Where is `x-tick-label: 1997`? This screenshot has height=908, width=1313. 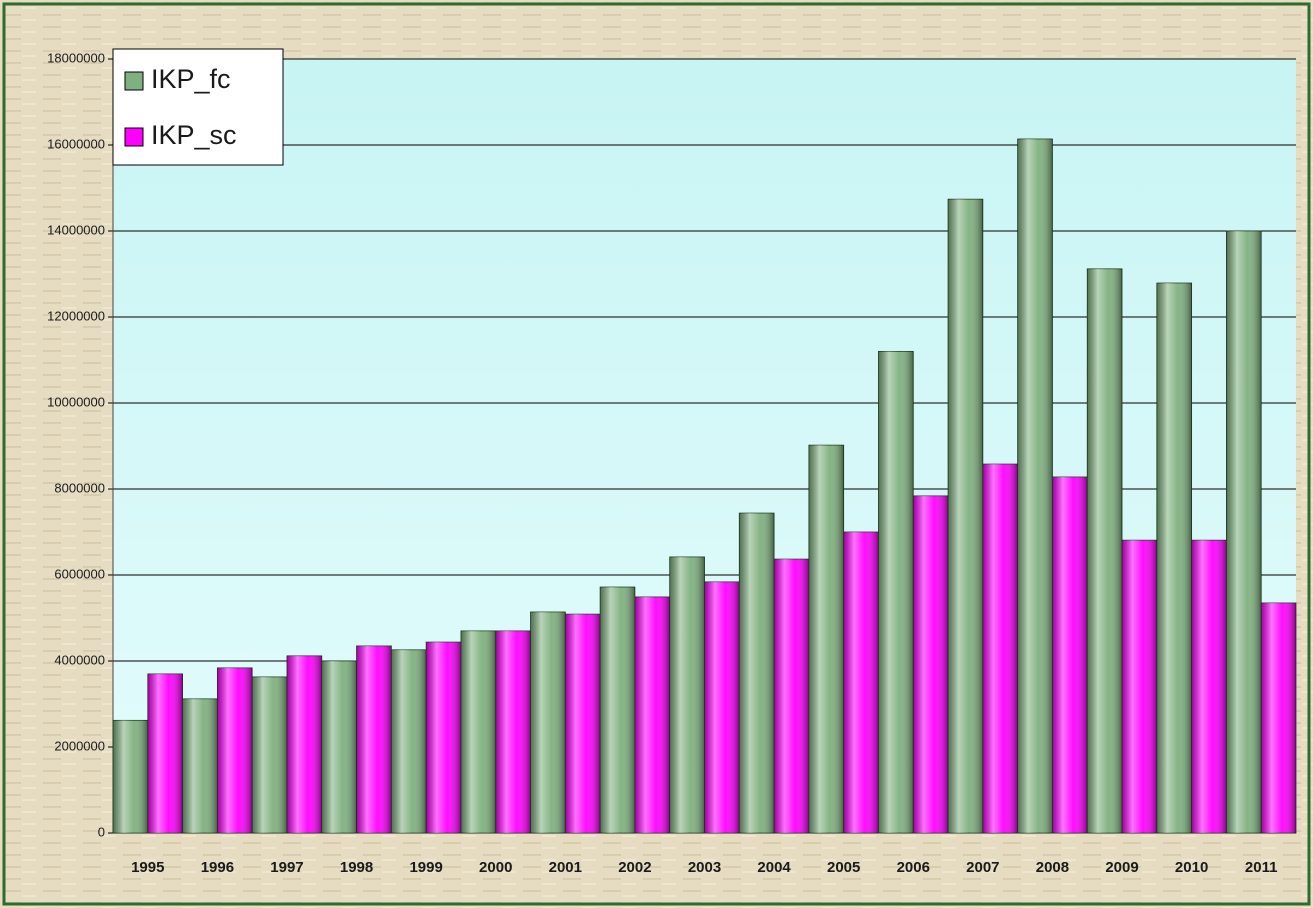
x-tick-label: 1997 is located at coordinates (286, 867).